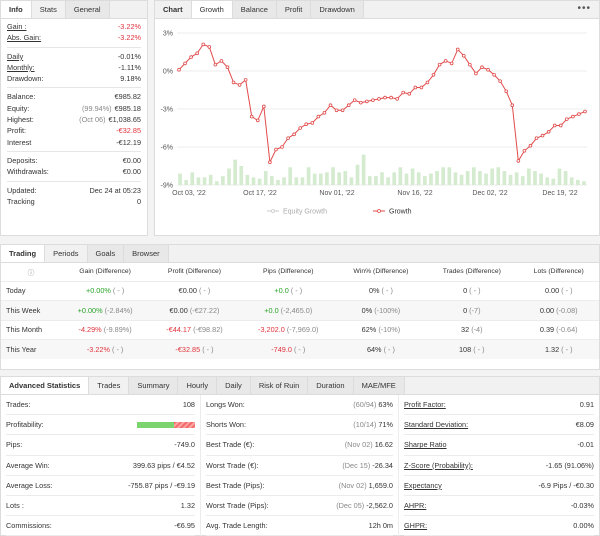 This screenshot has width=600, height=536. I want to click on stat-label: GHPR:, so click(416, 526).